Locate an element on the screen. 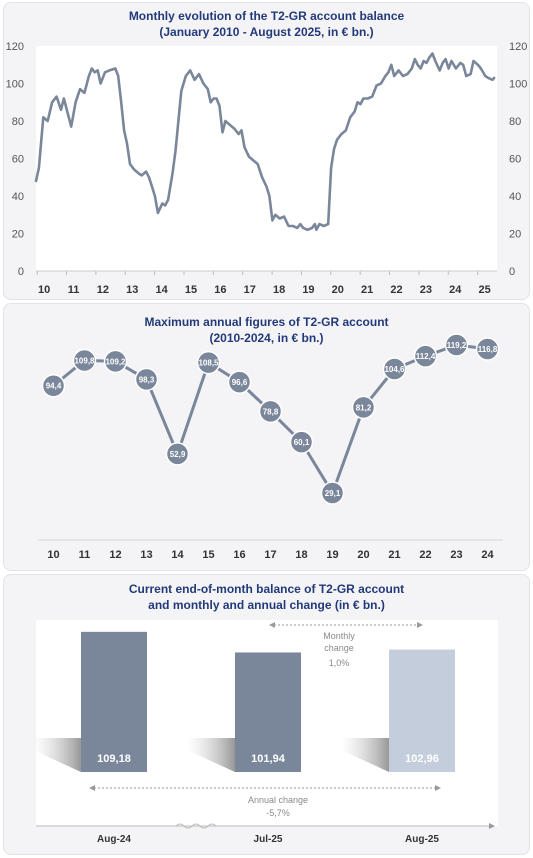 The width and height of the screenshot is (533, 858). annual-x-tick-label: 15 is located at coordinates (208, 555).